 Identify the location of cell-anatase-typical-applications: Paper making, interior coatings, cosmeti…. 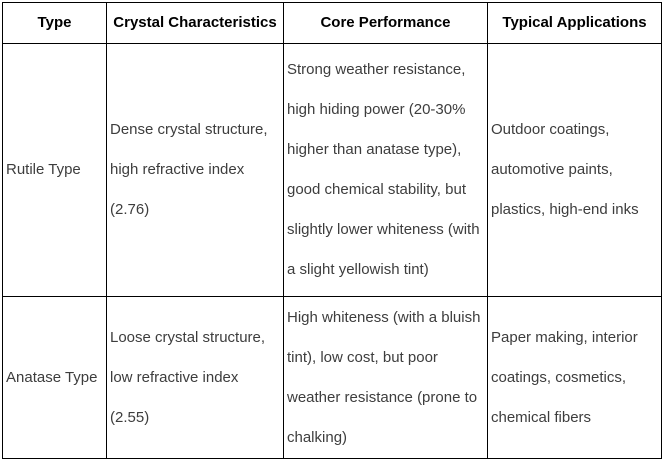
(574, 377).